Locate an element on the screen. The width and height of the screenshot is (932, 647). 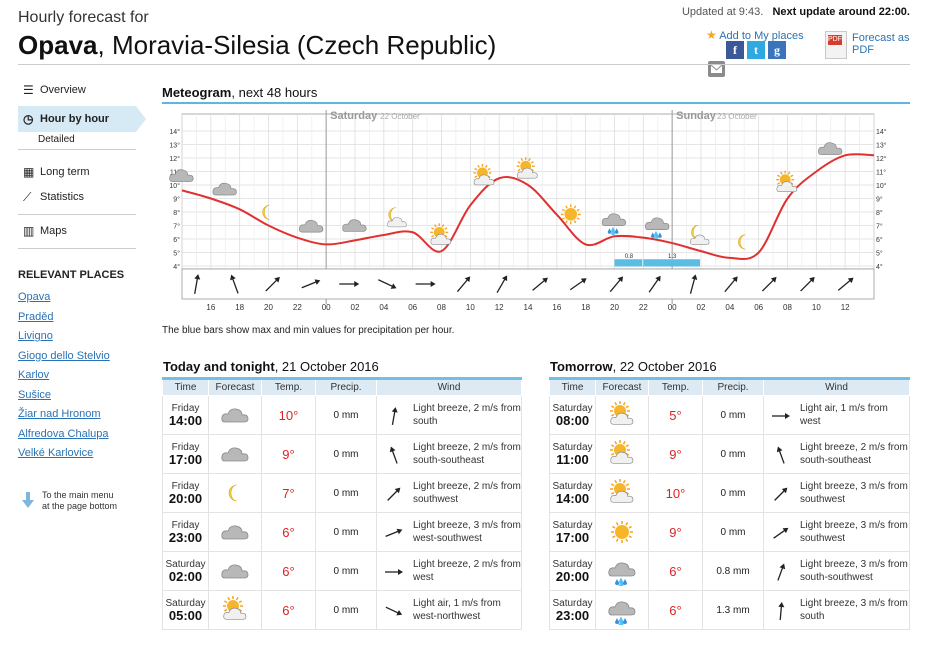
y-tick-label: 5° is located at coordinates (176, 254).